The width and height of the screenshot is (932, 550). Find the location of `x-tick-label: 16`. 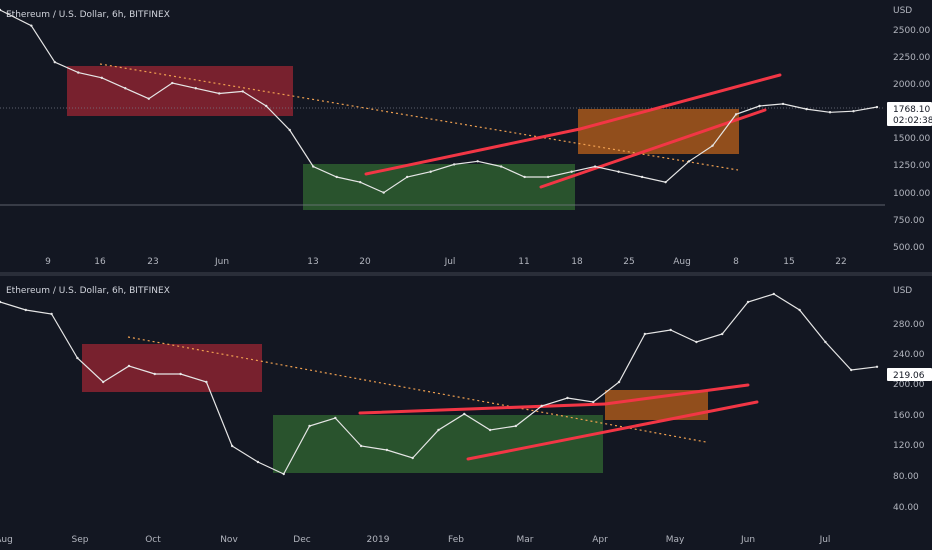

x-tick-label: 16 is located at coordinates (100, 262).